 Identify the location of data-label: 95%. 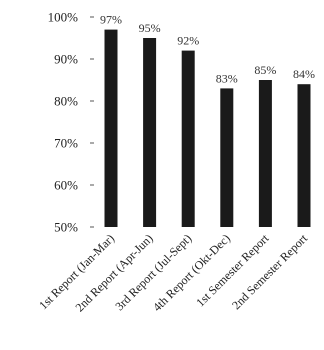
(150, 28).